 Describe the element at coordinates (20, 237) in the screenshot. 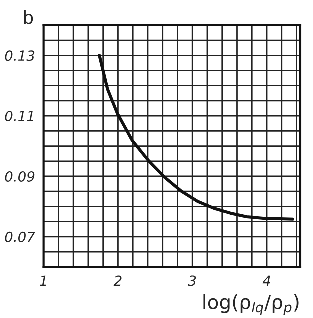

I see `y-tick-label: 0.07` at that location.